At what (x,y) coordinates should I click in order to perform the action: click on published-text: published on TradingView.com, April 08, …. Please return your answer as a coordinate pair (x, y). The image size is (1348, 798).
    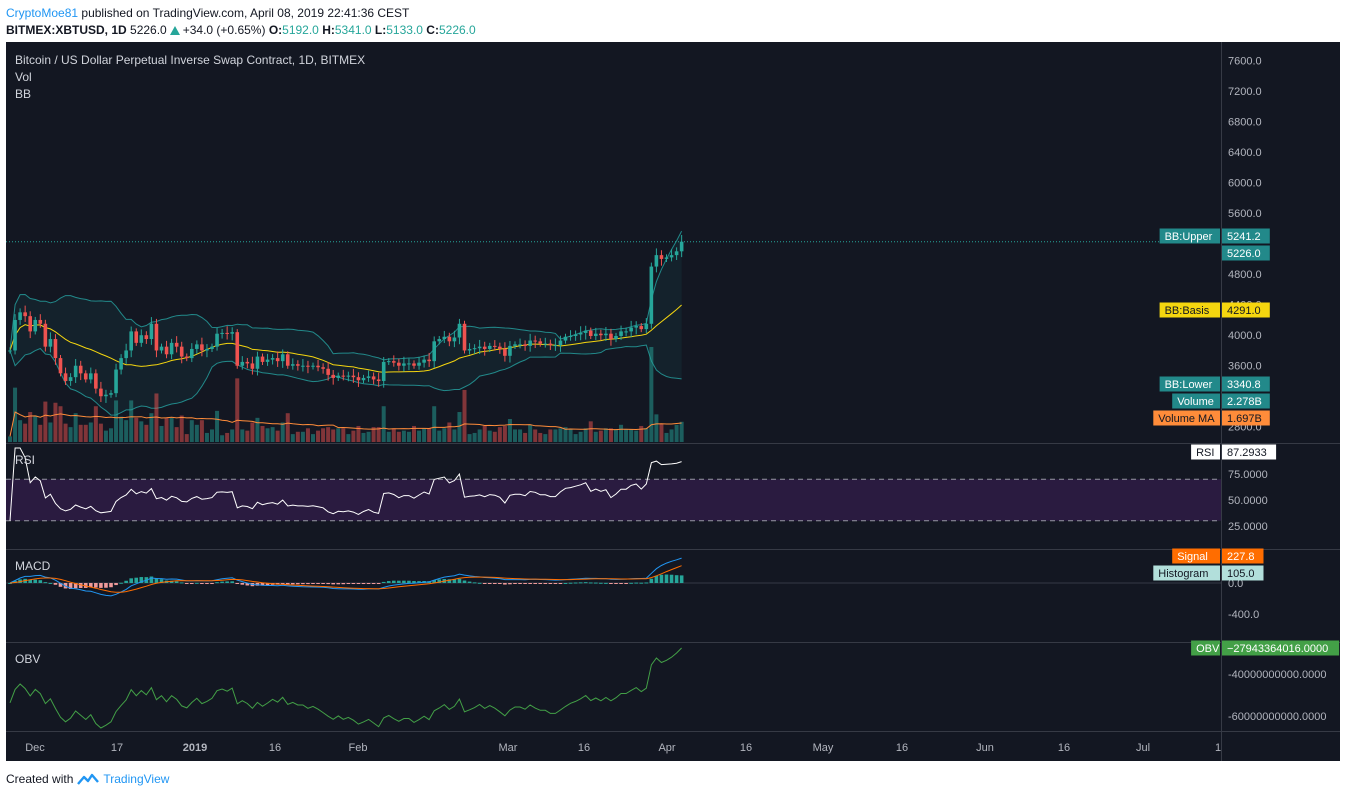
    Looking at the image, I should click on (245, 13).